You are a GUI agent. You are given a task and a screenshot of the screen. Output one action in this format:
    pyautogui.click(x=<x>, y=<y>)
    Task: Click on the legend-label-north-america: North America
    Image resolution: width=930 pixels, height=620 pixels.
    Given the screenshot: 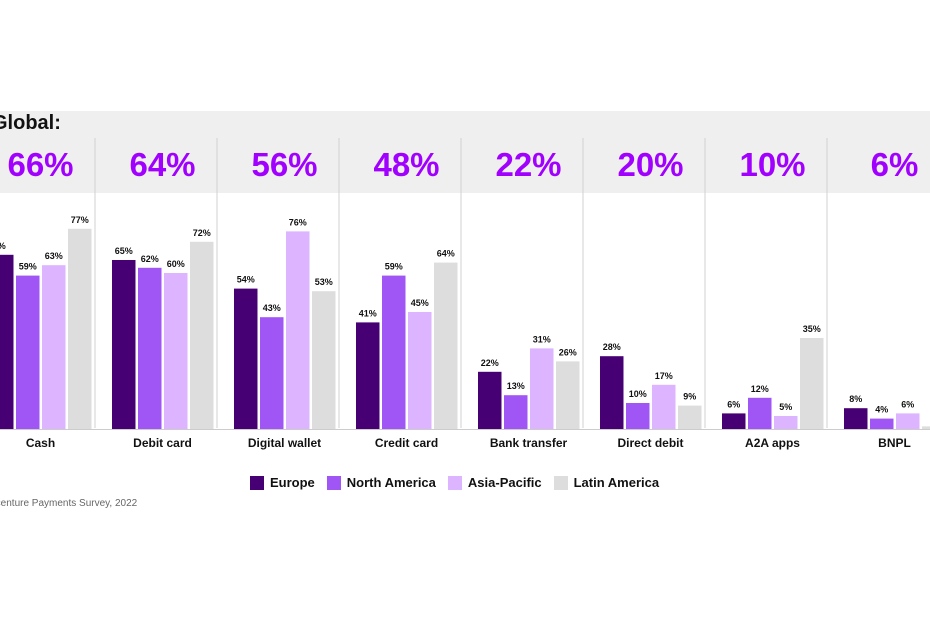 What is the action you would take?
    pyautogui.click(x=391, y=482)
    